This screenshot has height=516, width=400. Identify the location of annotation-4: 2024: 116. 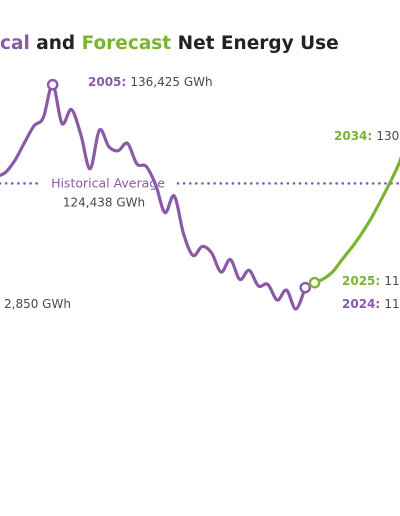
(371, 304).